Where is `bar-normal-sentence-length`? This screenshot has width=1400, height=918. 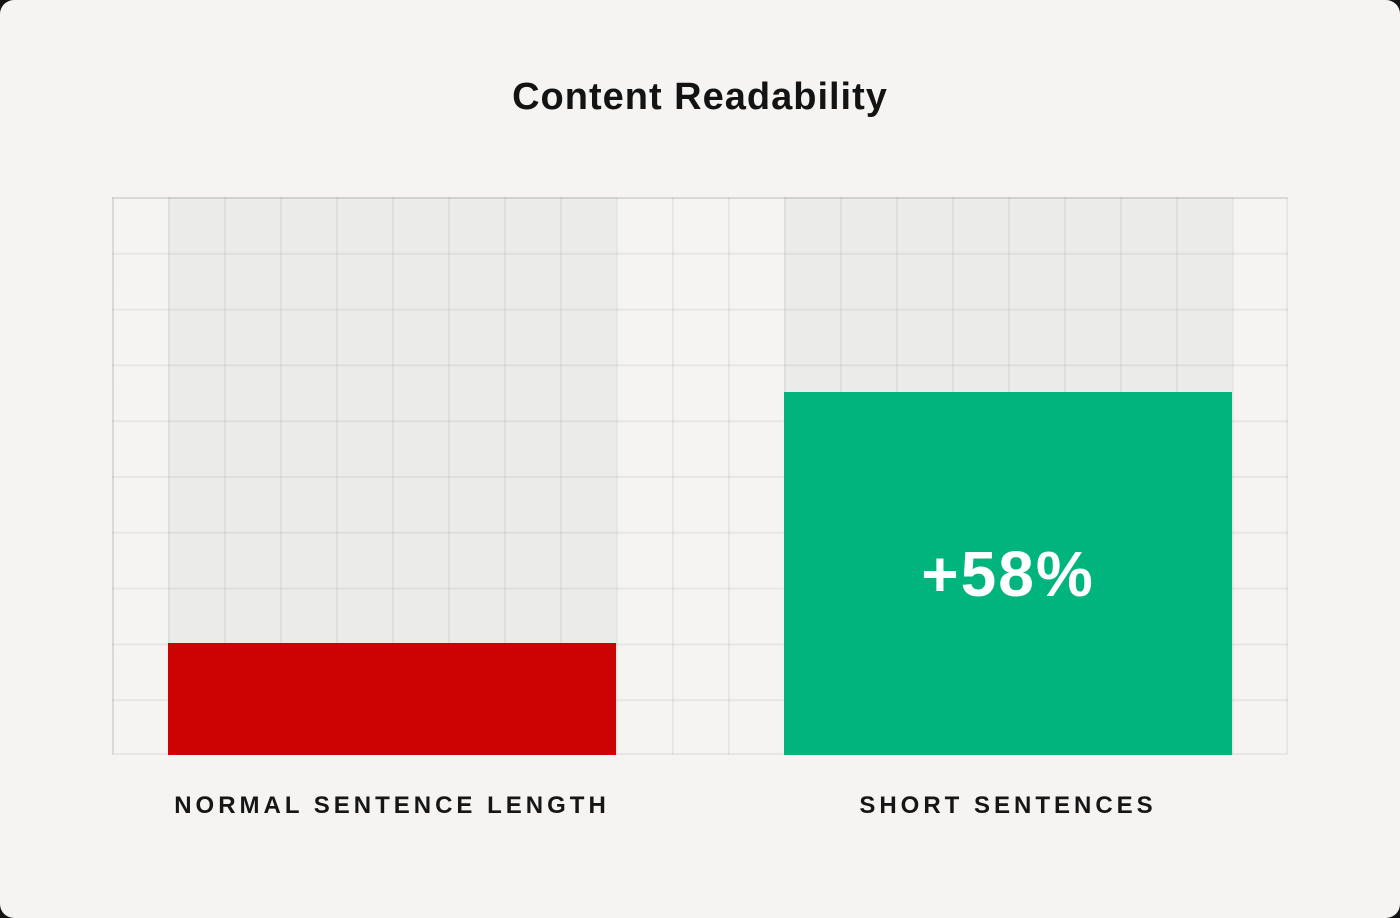
bar-normal-sentence-length is located at coordinates (392, 699).